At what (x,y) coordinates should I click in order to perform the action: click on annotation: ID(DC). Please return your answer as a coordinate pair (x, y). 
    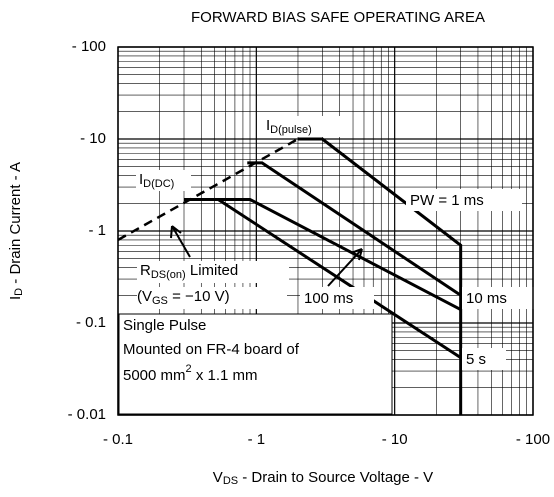
    Looking at the image, I should click on (156, 180).